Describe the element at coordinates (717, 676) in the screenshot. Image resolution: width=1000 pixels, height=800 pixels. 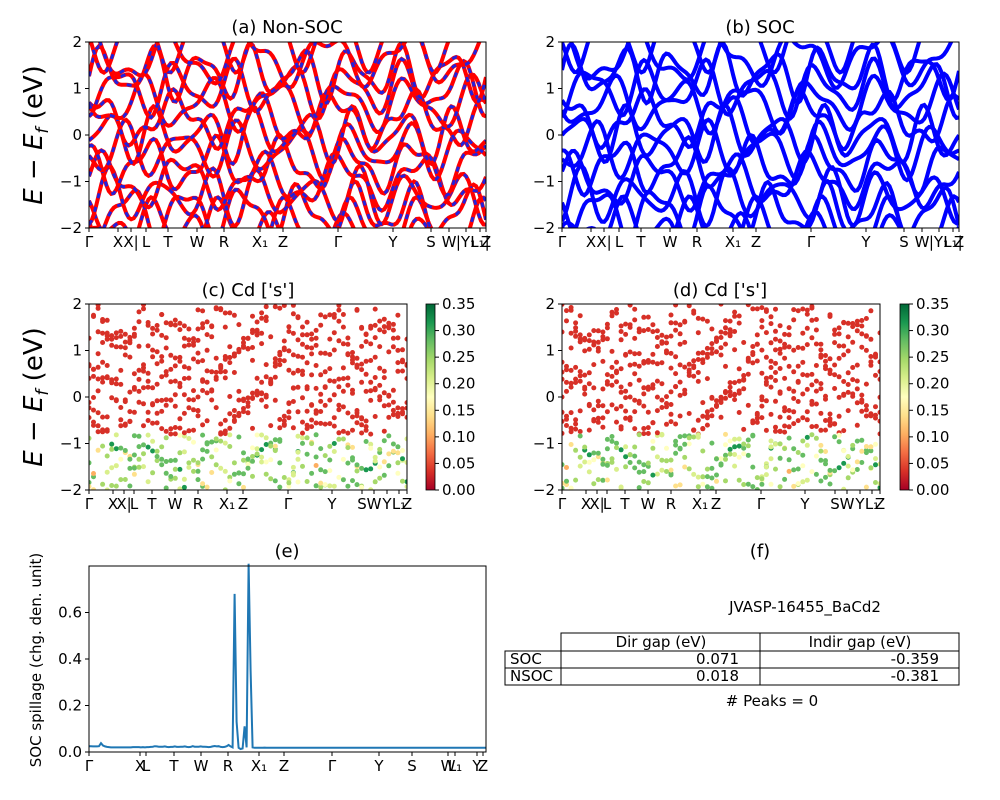
I see `table-cell: 0.018` at that location.